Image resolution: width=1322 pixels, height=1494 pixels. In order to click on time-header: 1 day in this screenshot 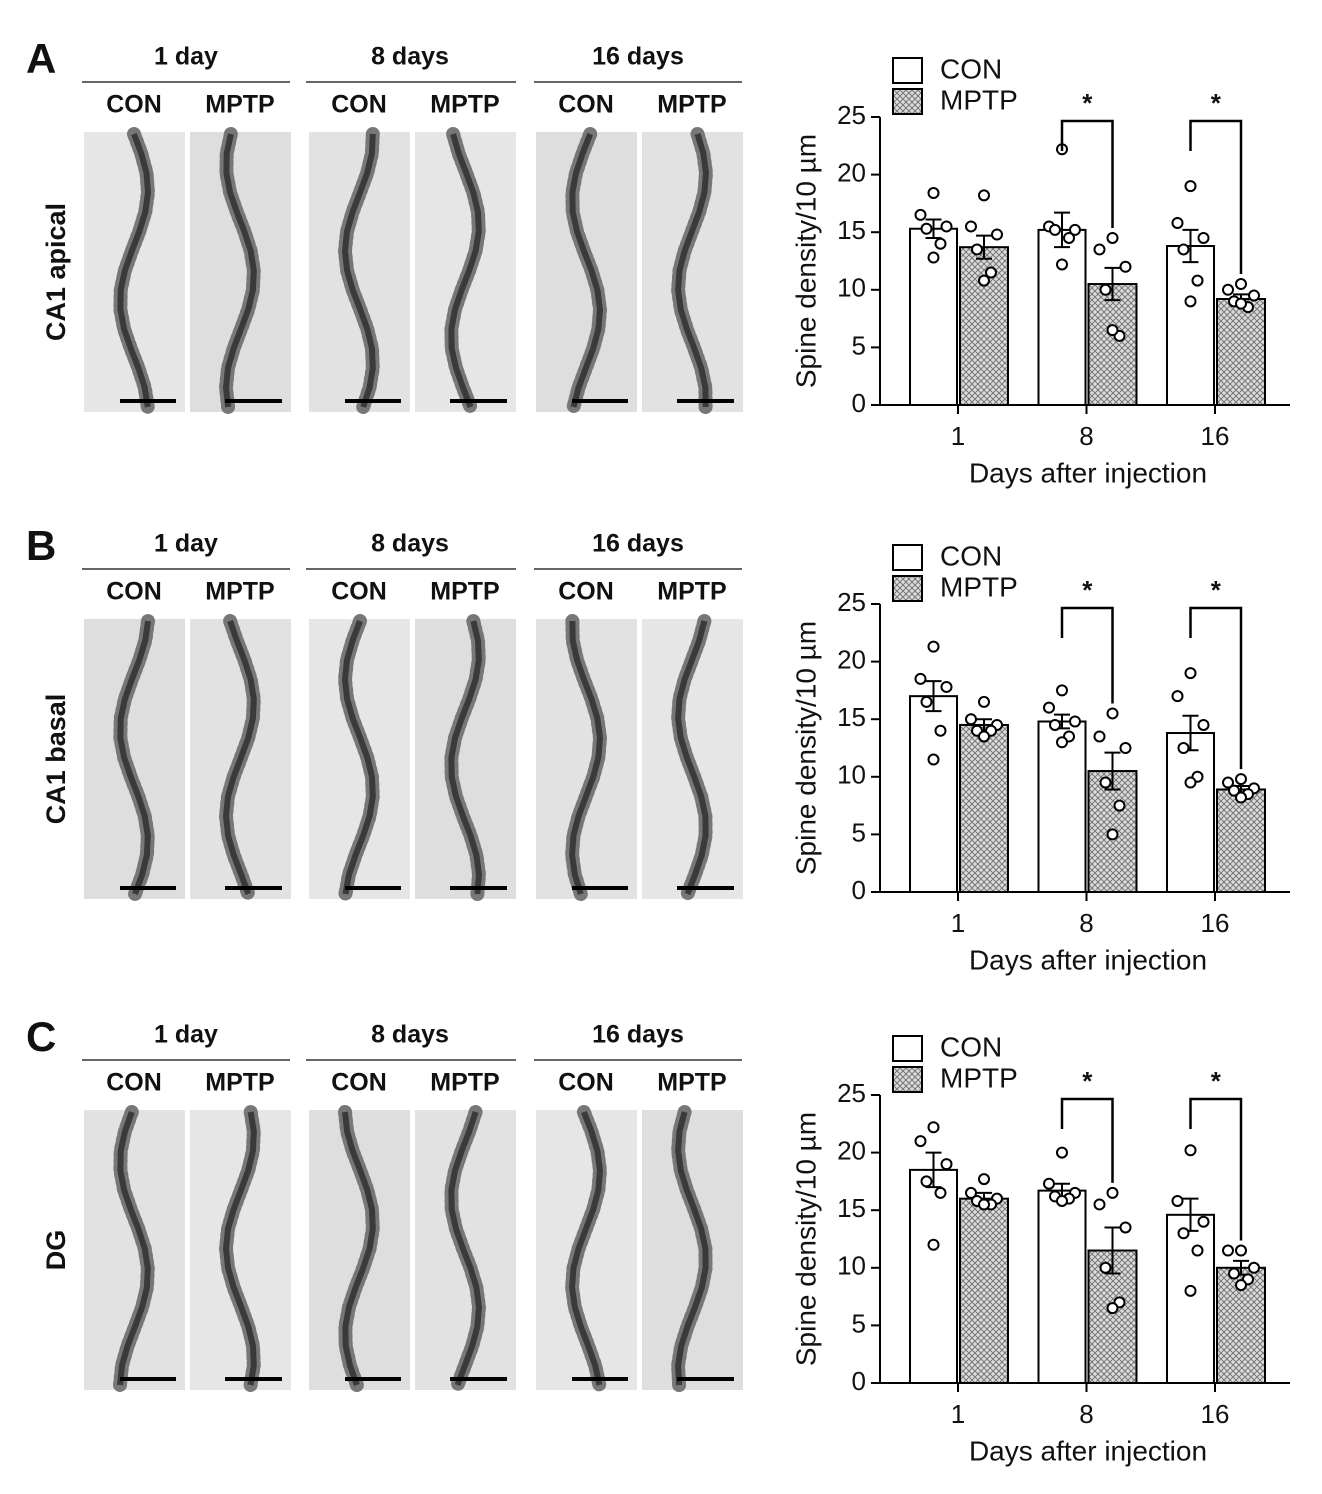, I will do `click(186, 1035)`.